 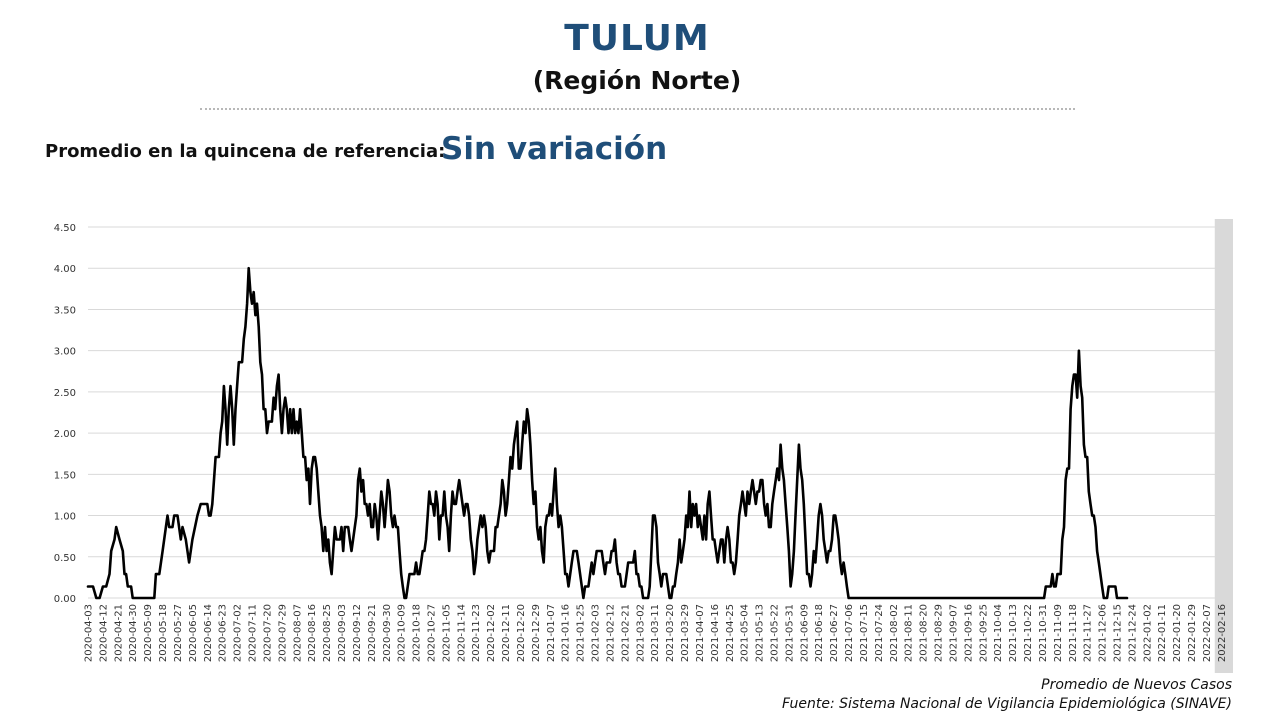 What do you see at coordinates (267, 633) in the screenshot?
I see `x-tick-label: 2020-07-20` at bounding box center [267, 633].